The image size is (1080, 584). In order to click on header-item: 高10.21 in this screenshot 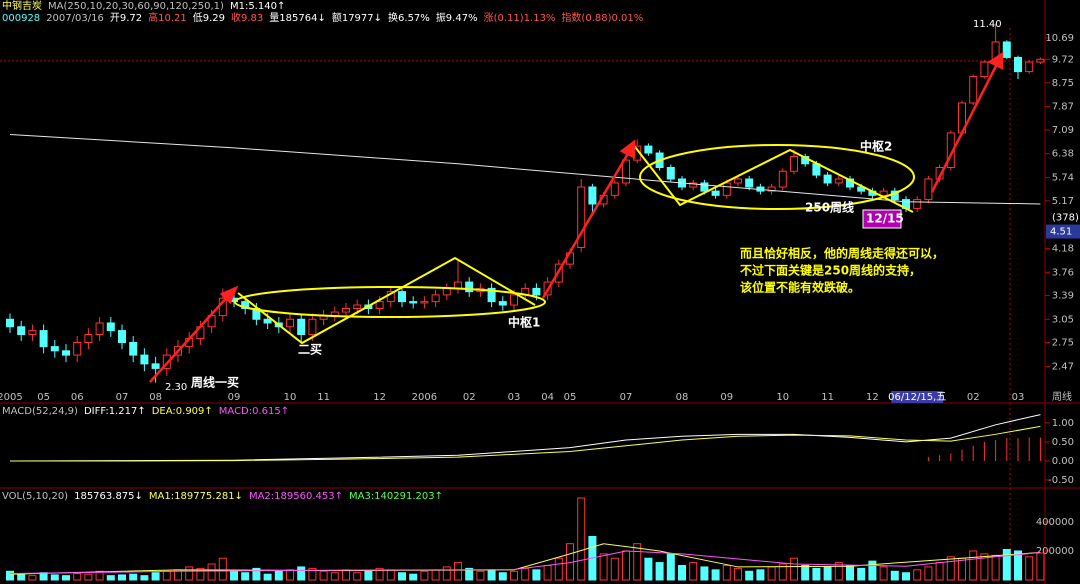, I will do `click(167, 17)`.